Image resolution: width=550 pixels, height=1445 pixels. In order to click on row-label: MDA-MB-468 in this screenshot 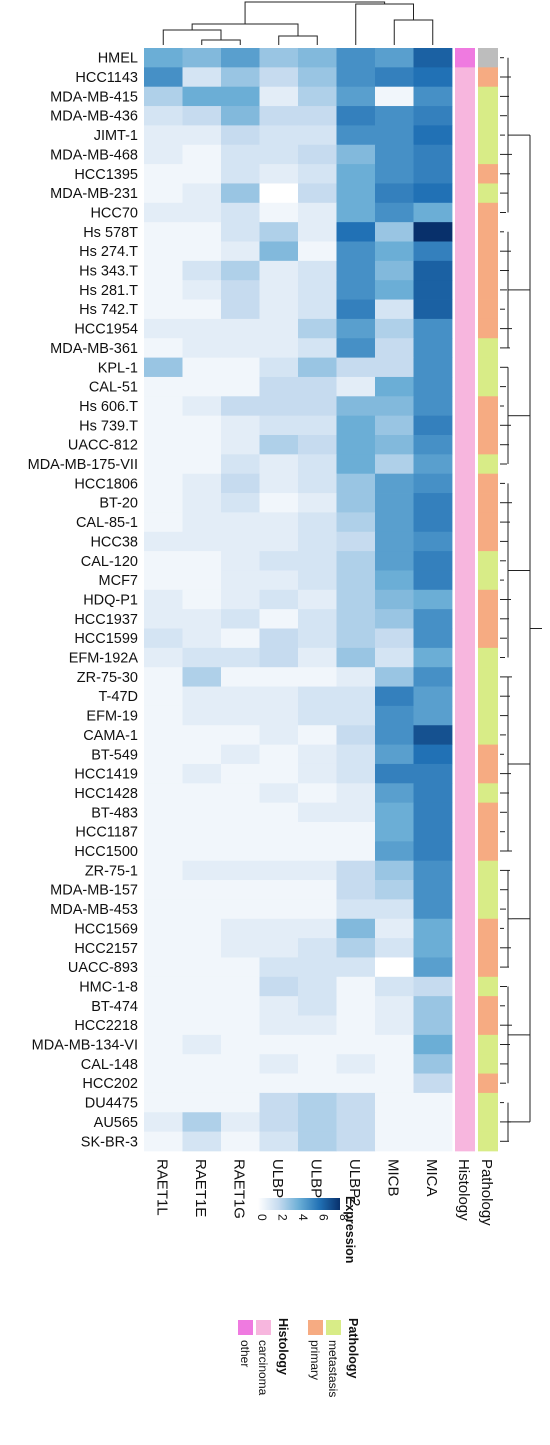, I will do `click(94, 155)`.